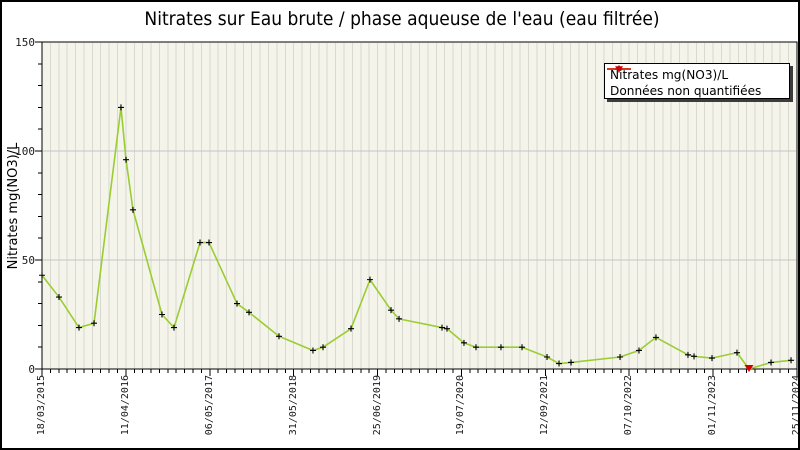  What do you see at coordinates (629, 405) in the screenshot?
I see `x-tick-label: 07/10/2022` at bounding box center [629, 405].